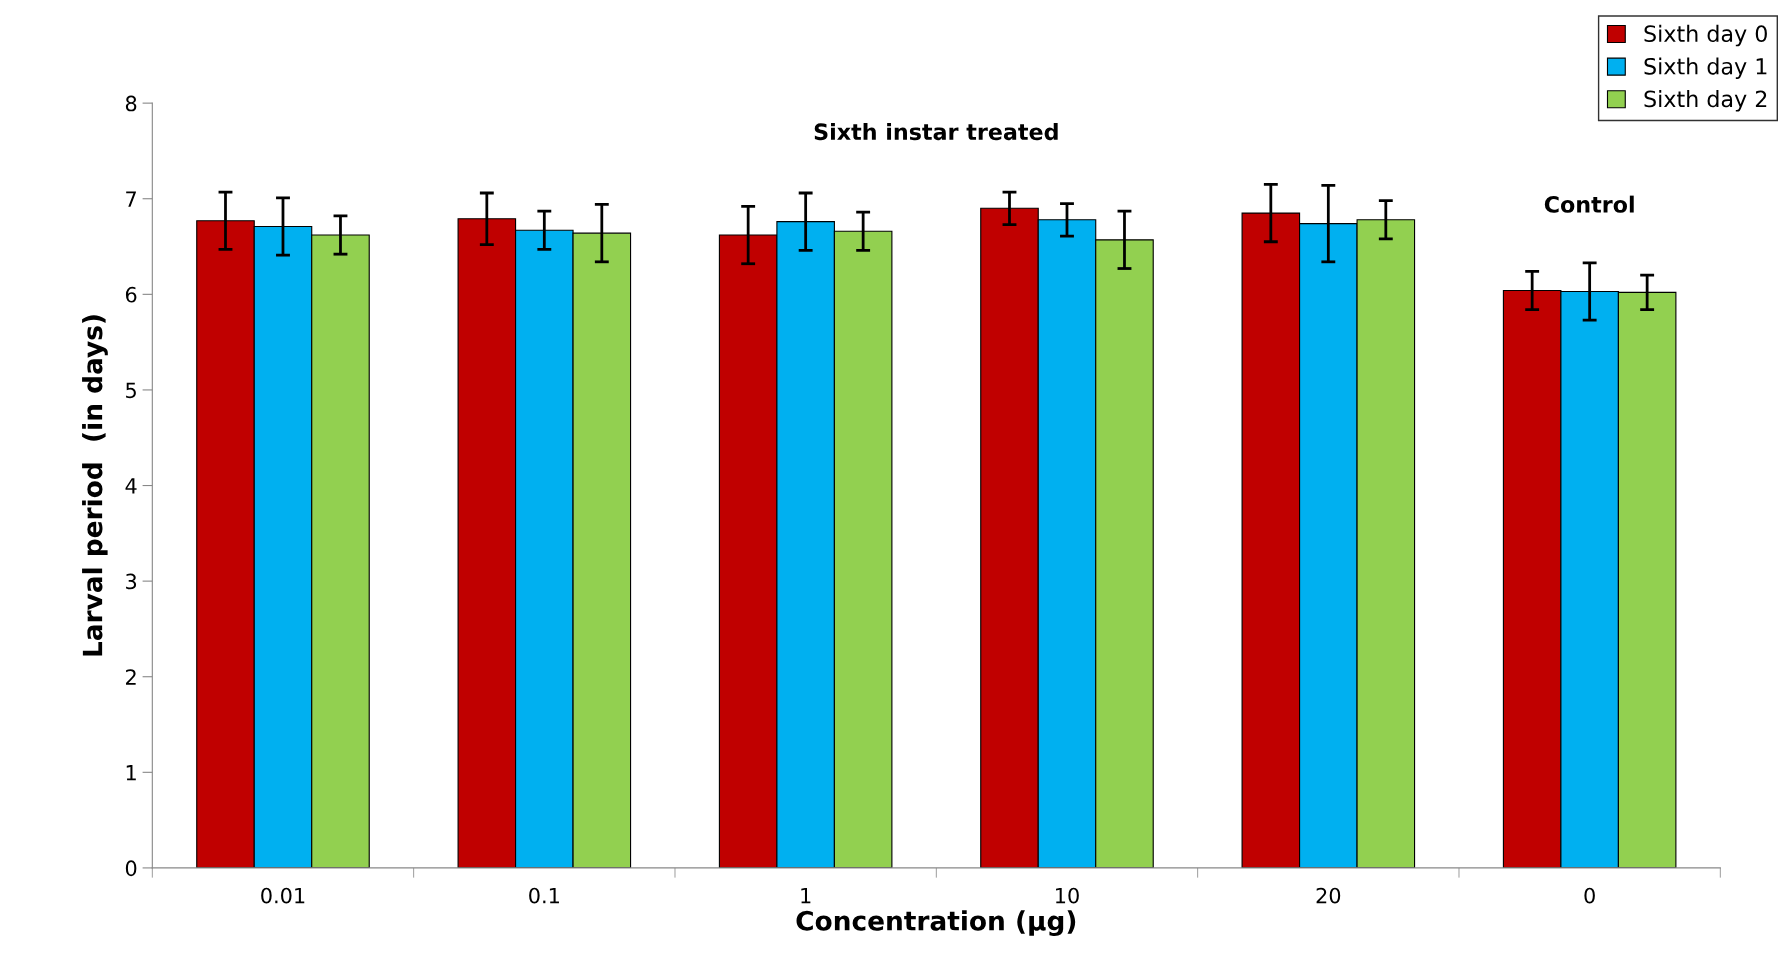 This screenshot has height=973, width=1792. I want to click on y-tick-label: 5, so click(131, 390).